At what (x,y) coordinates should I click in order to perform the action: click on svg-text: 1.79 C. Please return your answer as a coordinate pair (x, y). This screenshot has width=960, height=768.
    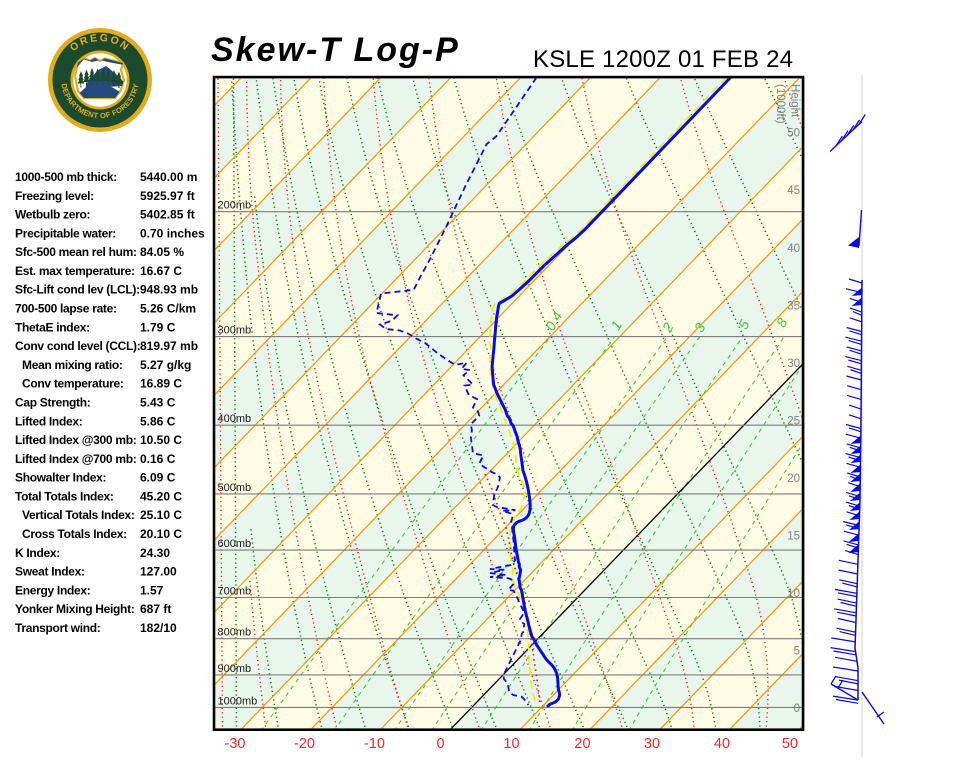
    Looking at the image, I should click on (158, 327).